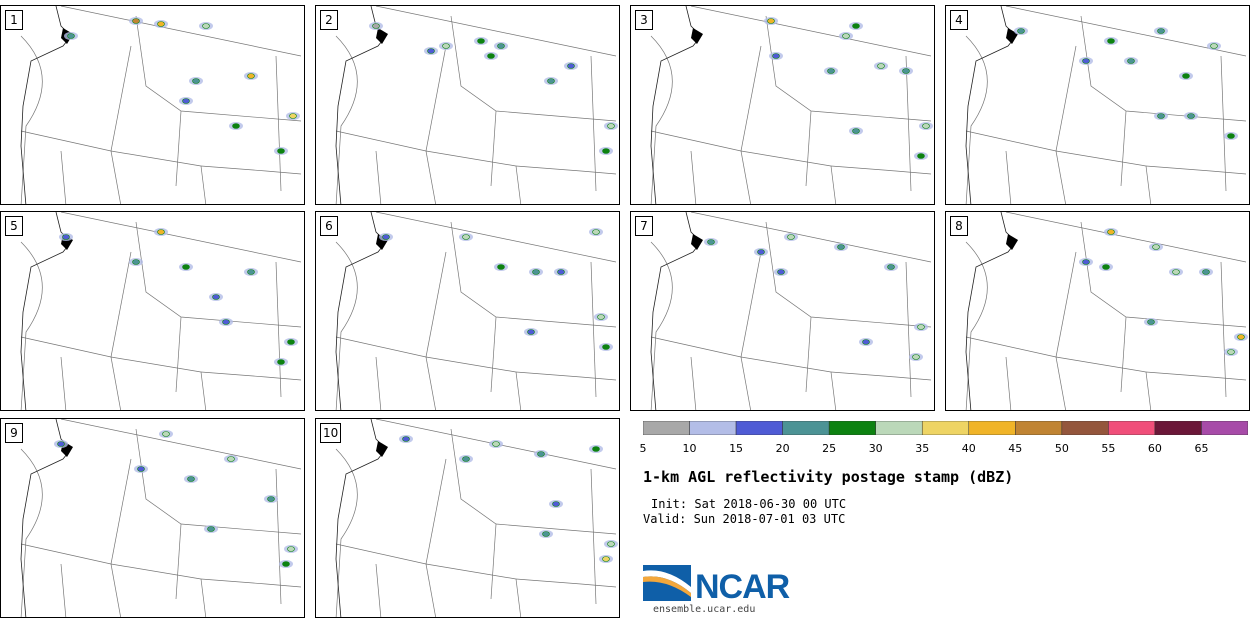 The image size is (1260, 619). Describe the element at coordinates (922, 448) in the screenshot. I see `colorbar-tick-label: 35` at that location.